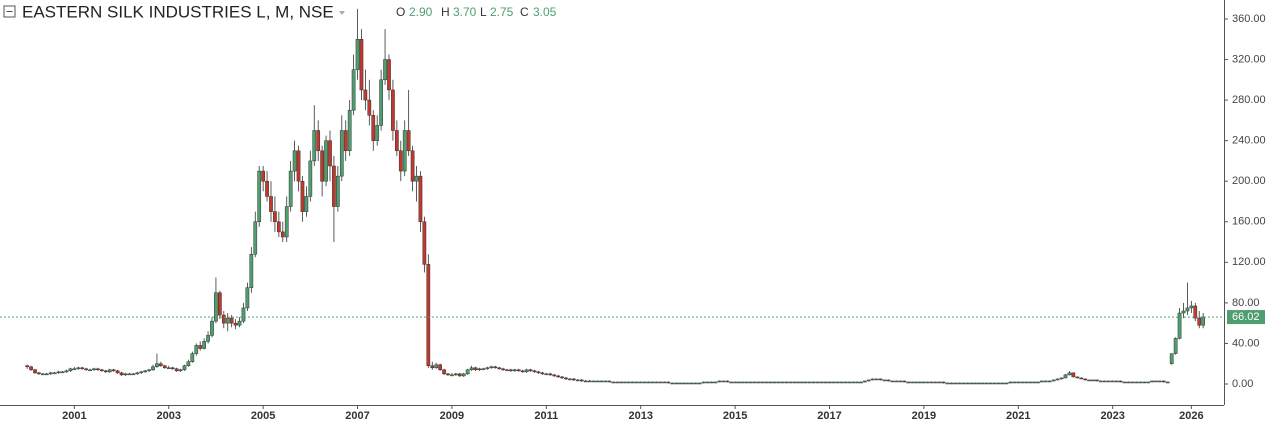 The width and height of the screenshot is (1269, 422). What do you see at coordinates (1246, 317) in the screenshot?
I see `last-price-box` at bounding box center [1246, 317].